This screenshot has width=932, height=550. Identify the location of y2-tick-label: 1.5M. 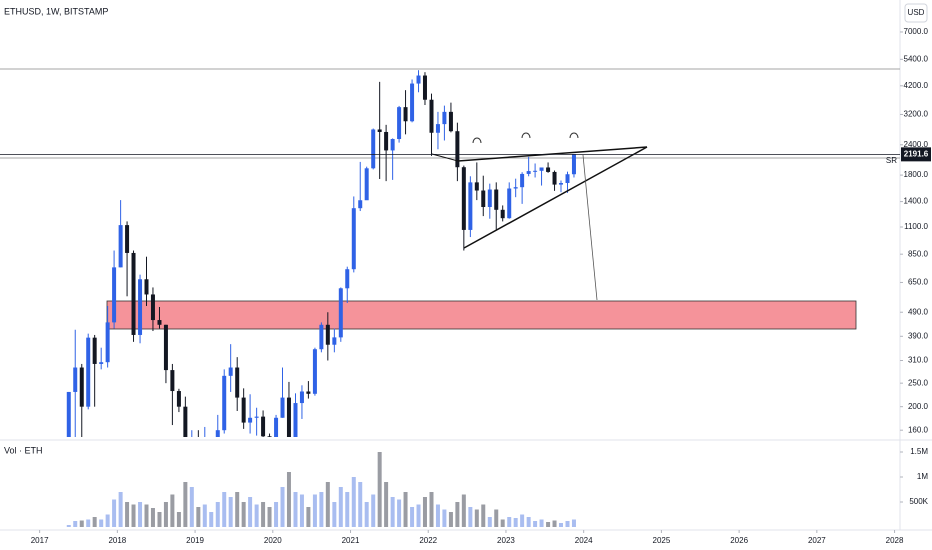
(919, 451).